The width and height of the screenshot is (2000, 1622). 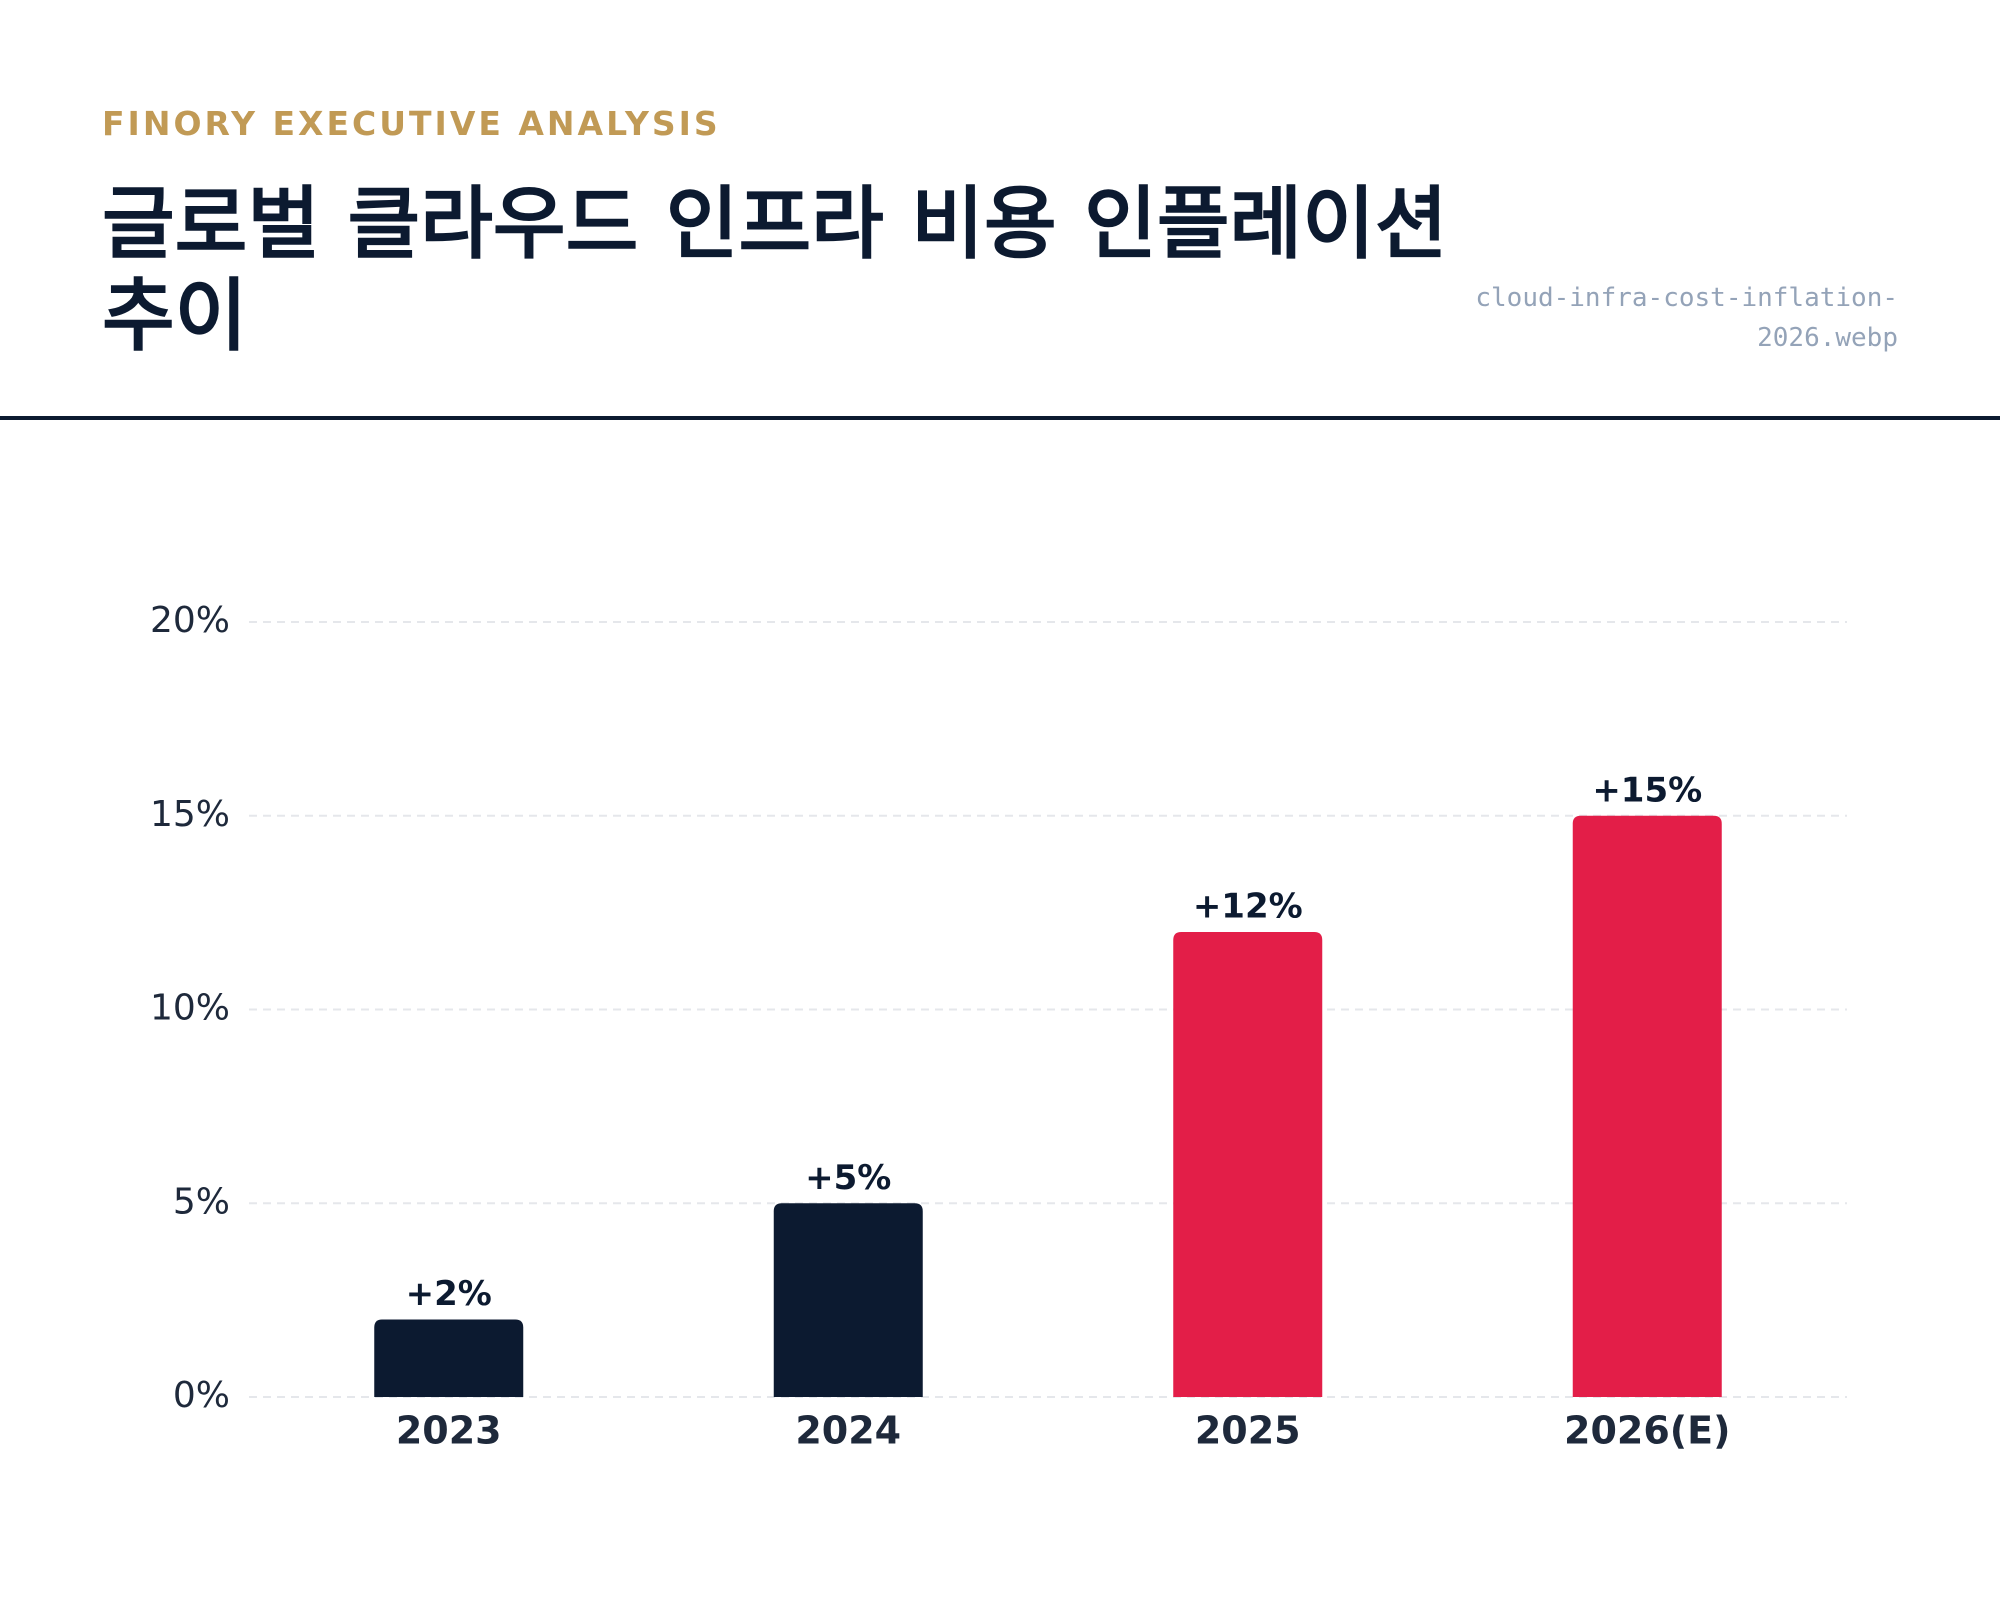 I want to click on chart-title: 글로벌 클라우드 인프라 비용 인플레이션 추이, so click(x=775, y=270).